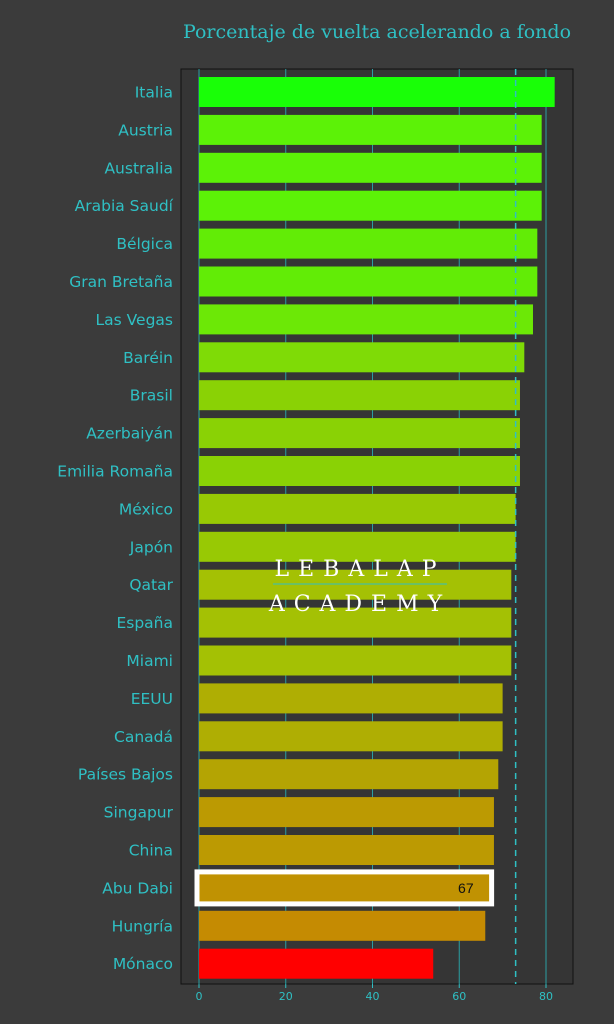 The width and height of the screenshot is (614, 1024). Describe the element at coordinates (359, 604) in the screenshot. I see `watermark-line-2: ACADEMY` at that location.